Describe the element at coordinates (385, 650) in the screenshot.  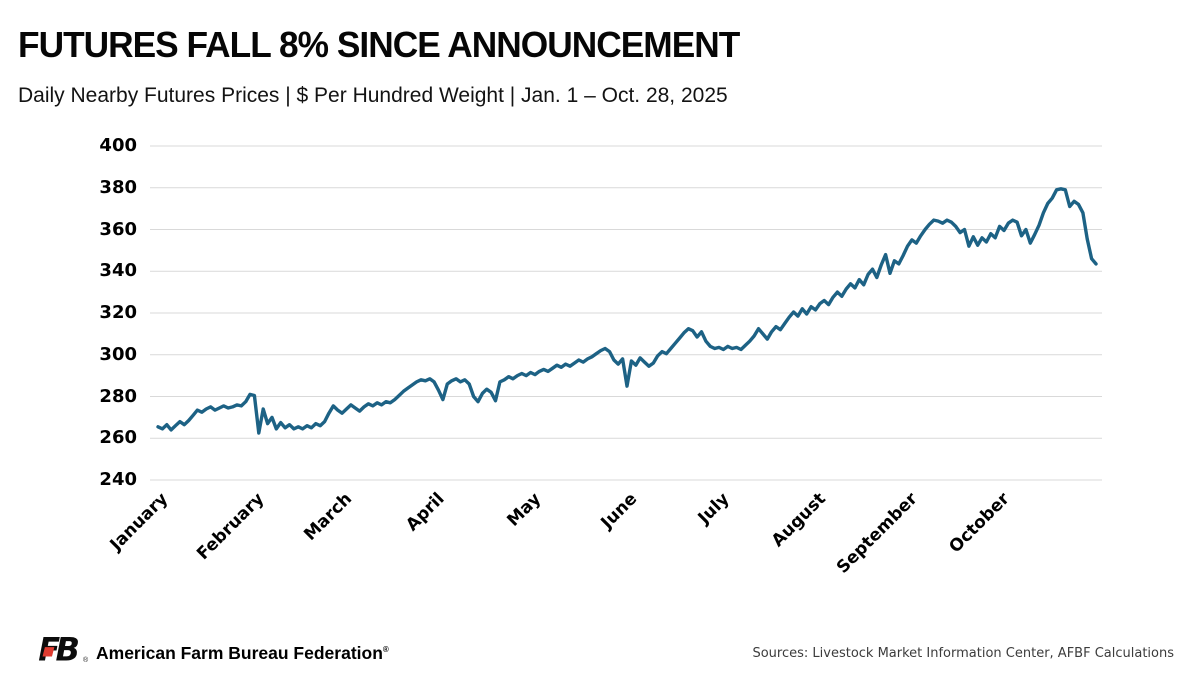
I see `org-registered-mark: ®` at that location.